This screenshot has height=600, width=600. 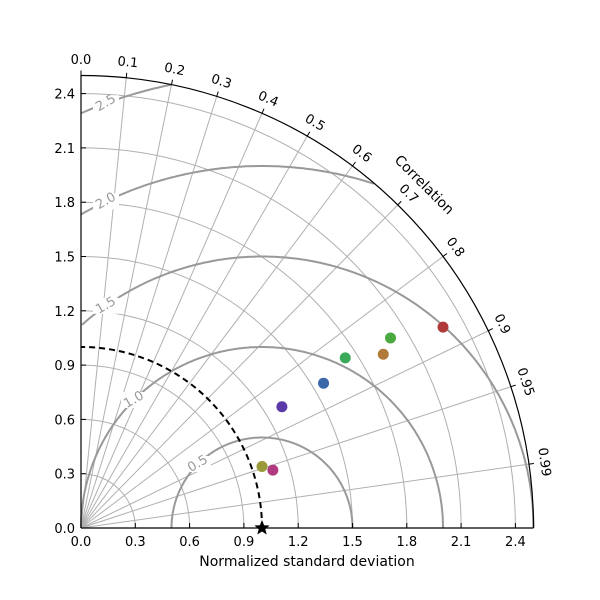 I want to click on x-tick-label: 2.1, so click(x=461, y=542).